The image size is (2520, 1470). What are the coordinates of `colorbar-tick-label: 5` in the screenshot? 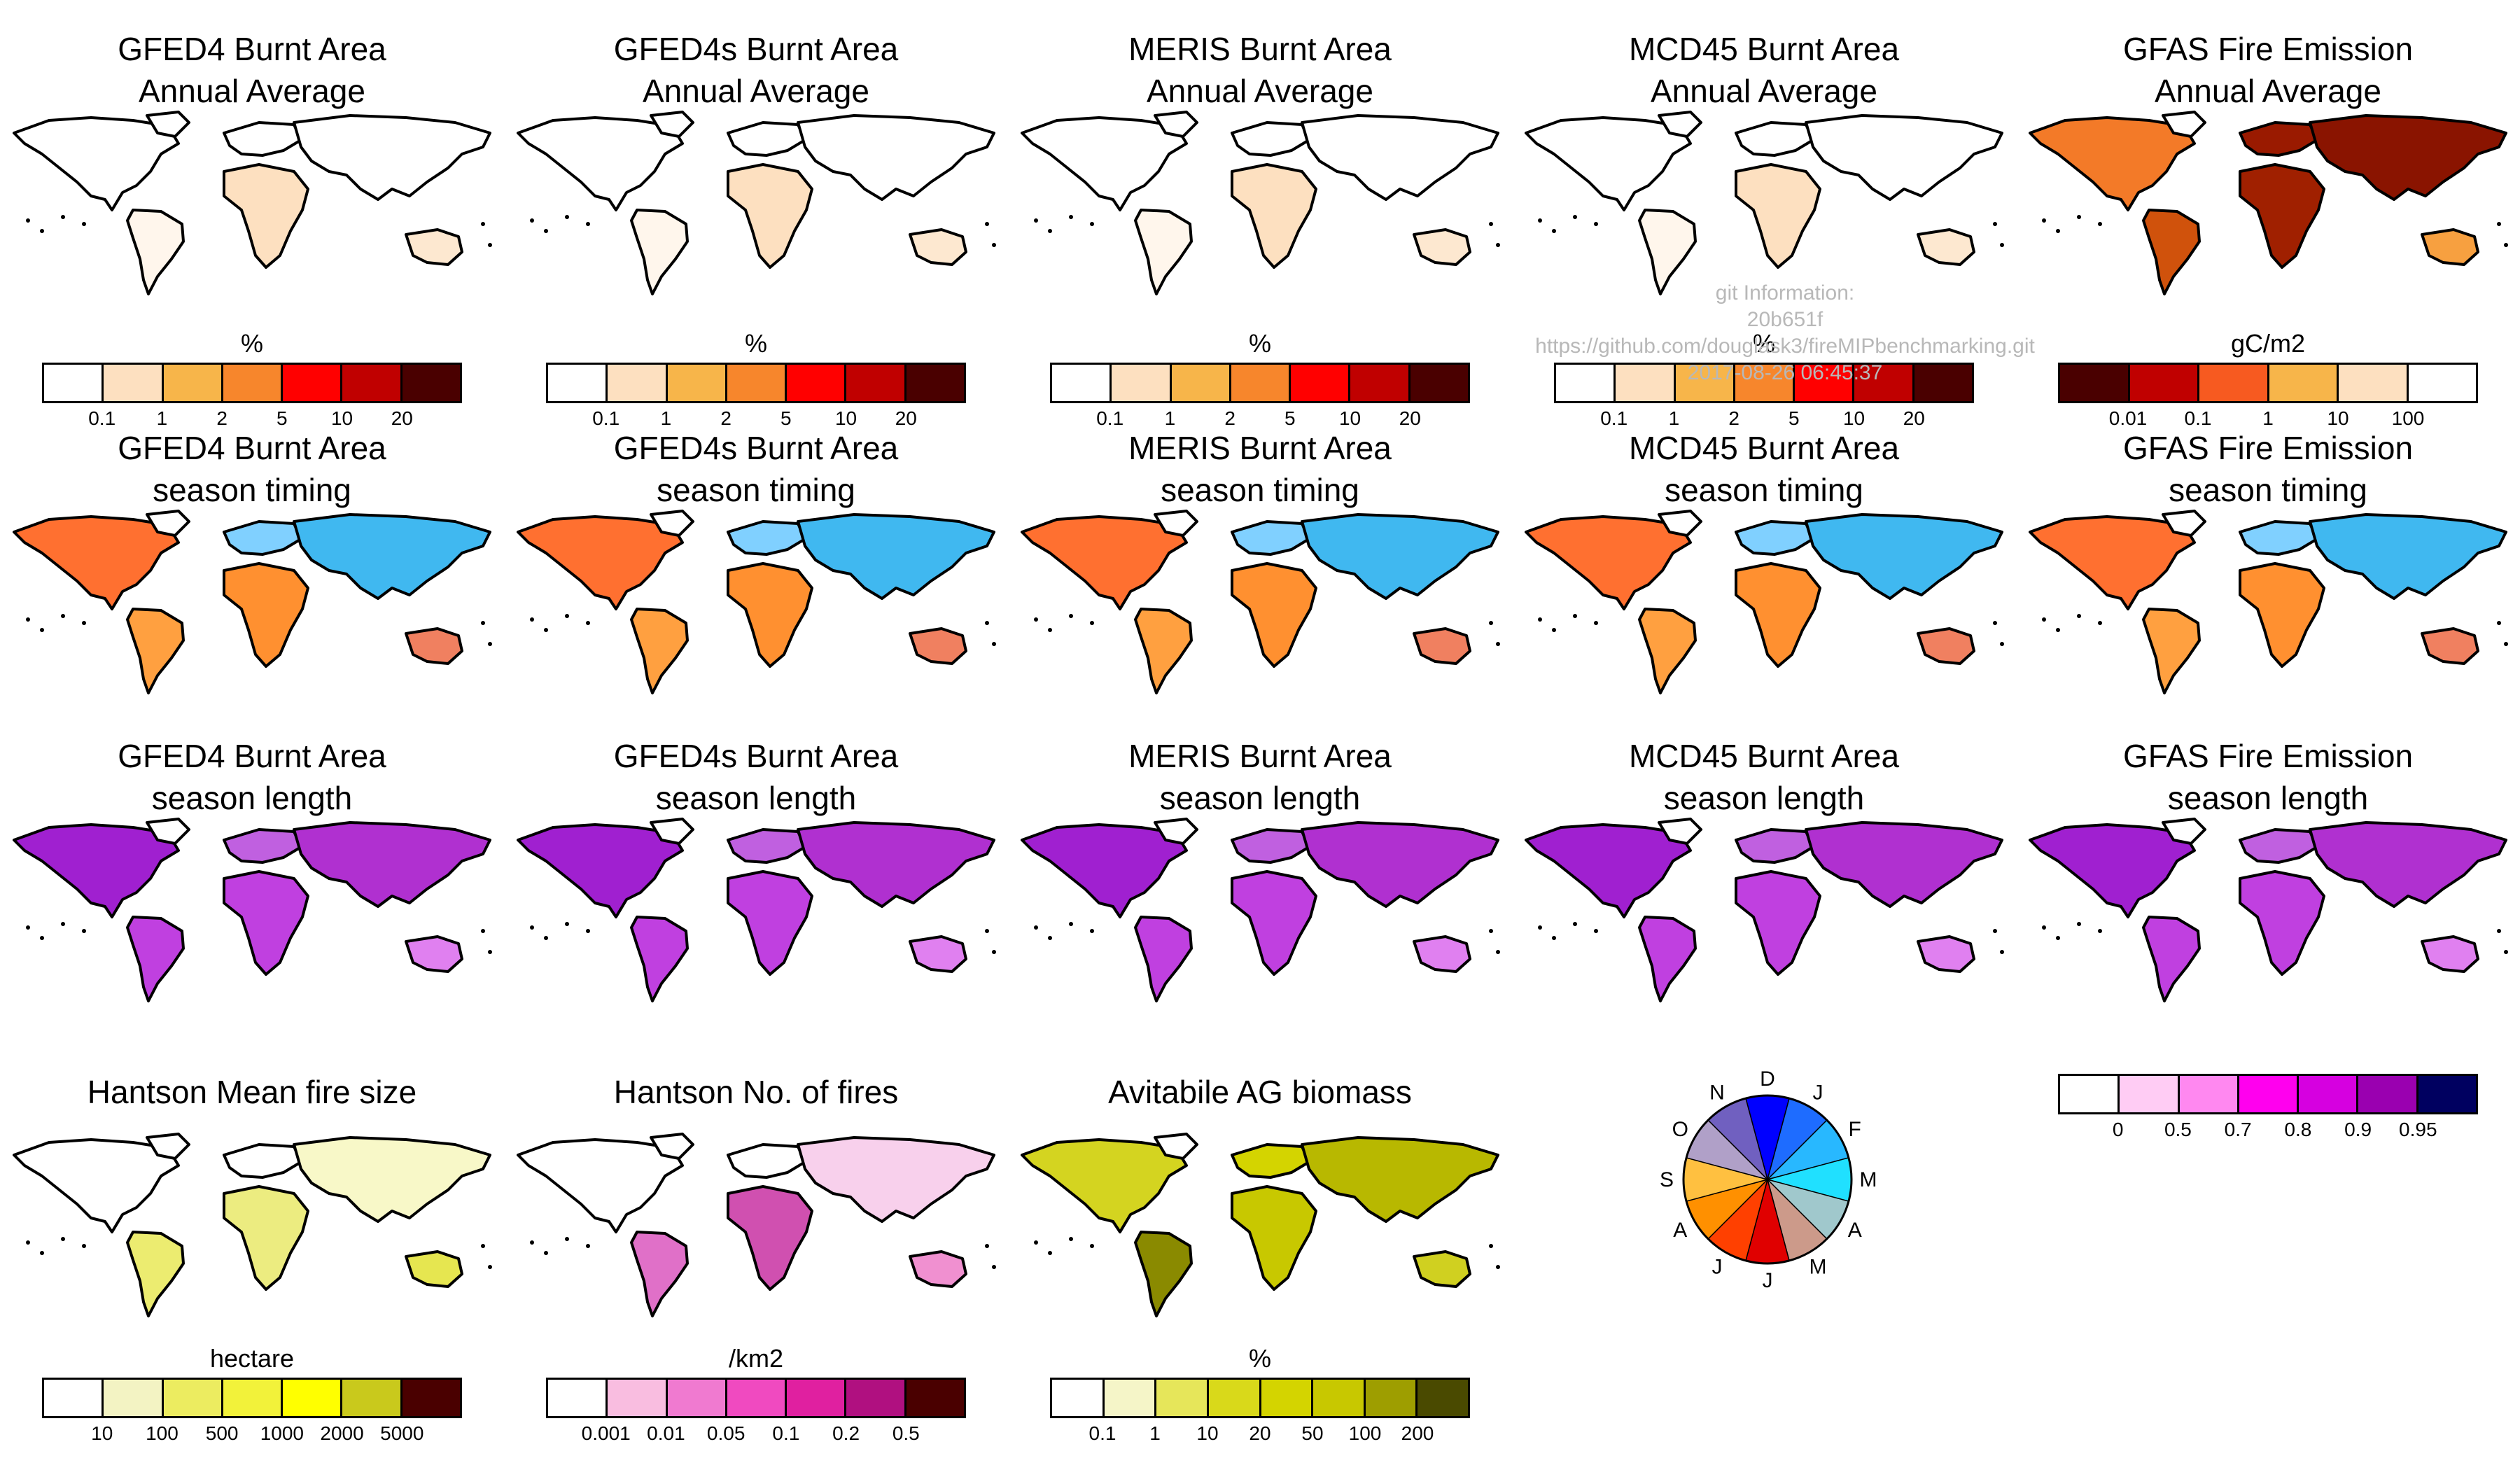 It's located at (1794, 418).